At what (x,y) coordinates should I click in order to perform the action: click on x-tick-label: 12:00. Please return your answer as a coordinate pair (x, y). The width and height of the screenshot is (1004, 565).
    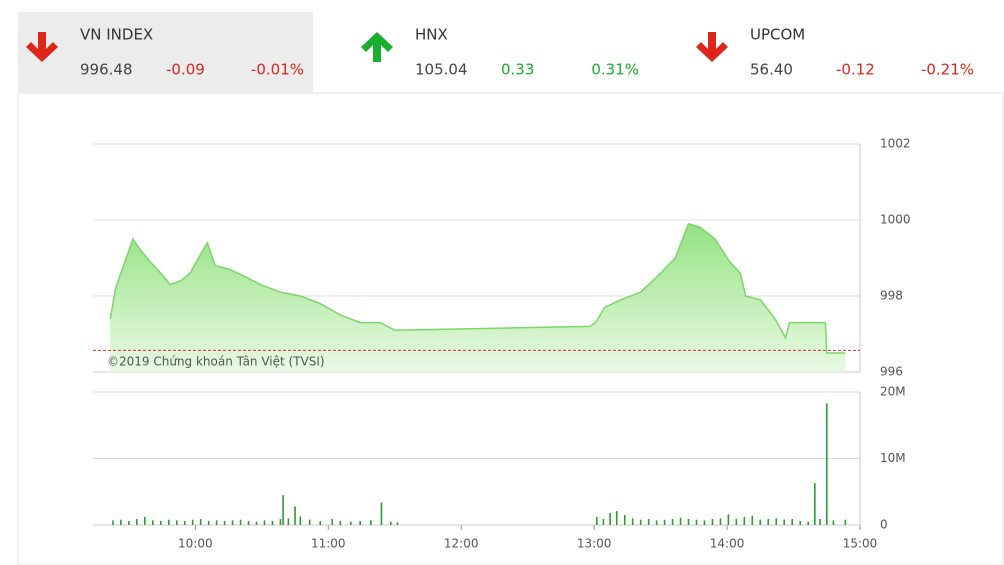
    Looking at the image, I should click on (461, 544).